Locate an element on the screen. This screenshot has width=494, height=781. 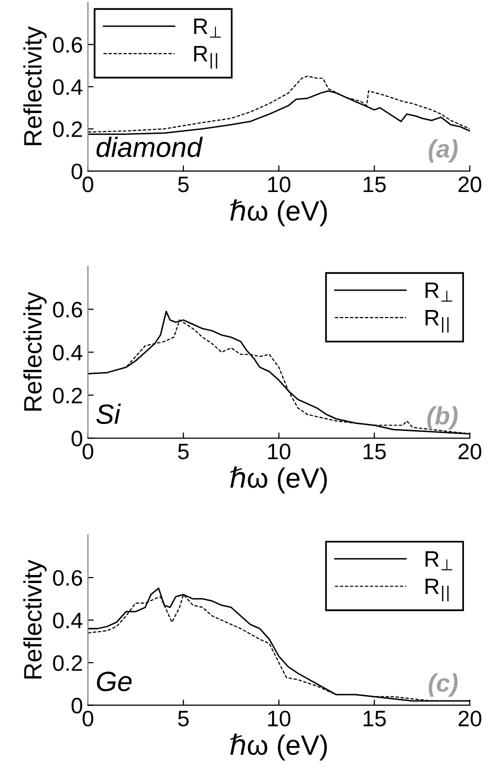
annotation: diamond is located at coordinates (149, 147).